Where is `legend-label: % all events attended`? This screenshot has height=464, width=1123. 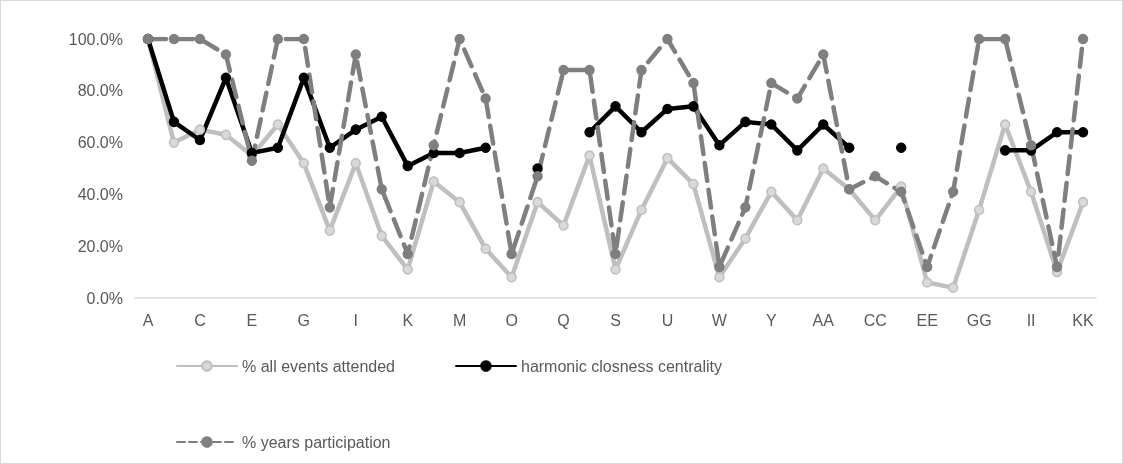 legend-label: % all events attended is located at coordinates (318, 366).